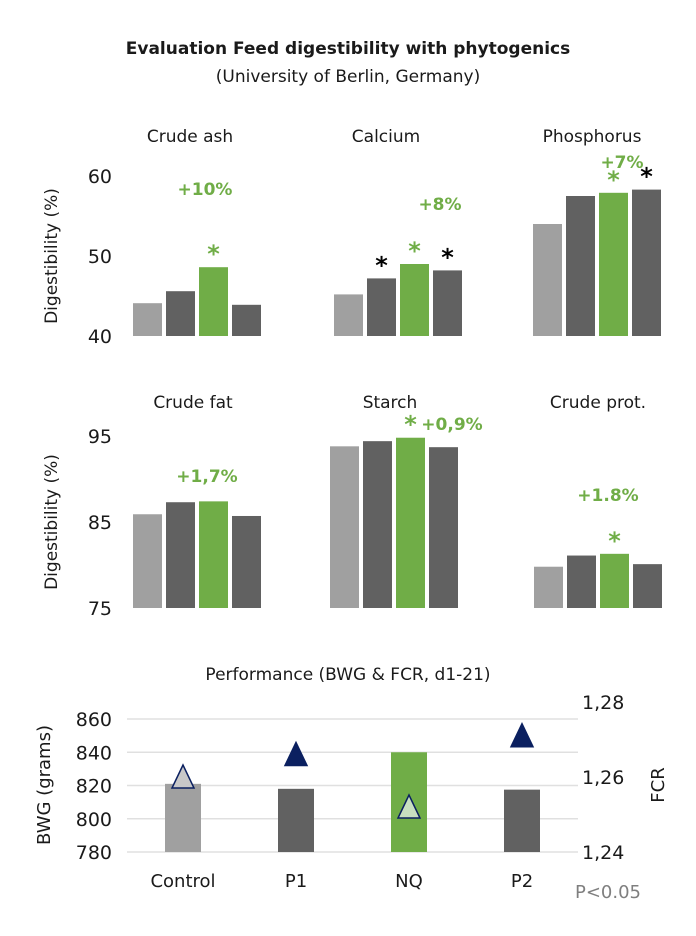 This screenshot has width=696, height=936. What do you see at coordinates (183, 817) in the screenshot?
I see `bwg-bar-control` at bounding box center [183, 817].